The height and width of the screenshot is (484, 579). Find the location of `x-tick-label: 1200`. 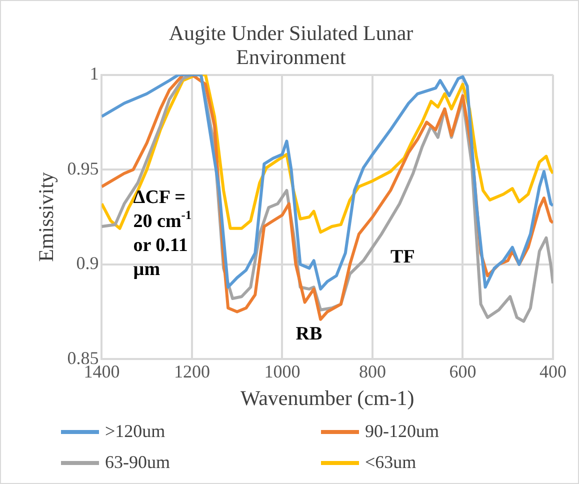

x-tick-label: 1200 is located at coordinates (192, 372).